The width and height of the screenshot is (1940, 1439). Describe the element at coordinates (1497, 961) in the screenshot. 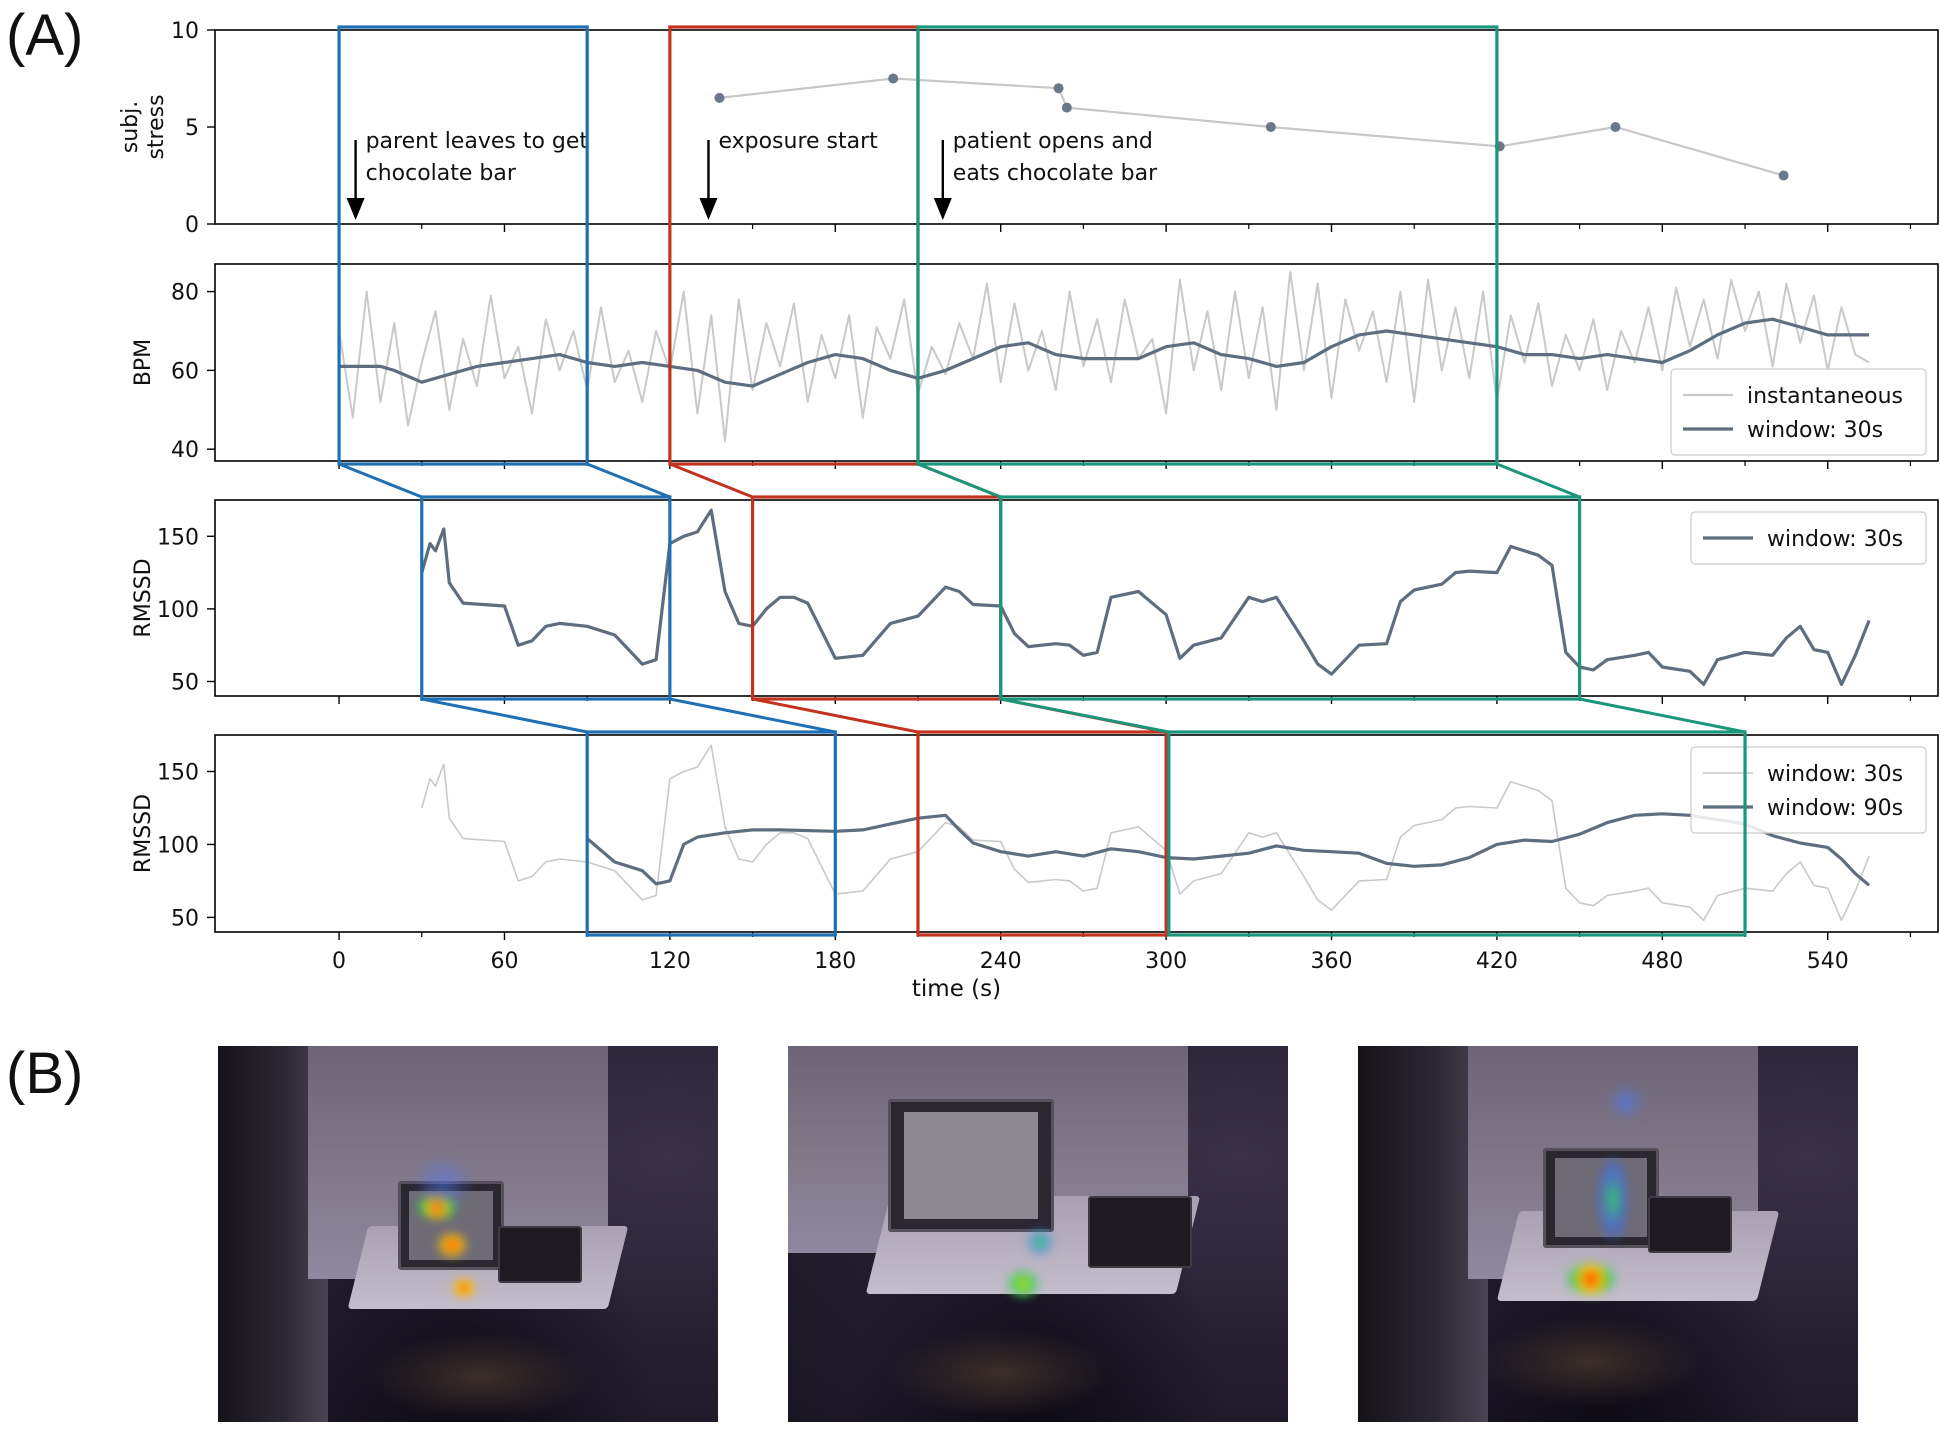

I see `x-tick-label: 420` at that location.